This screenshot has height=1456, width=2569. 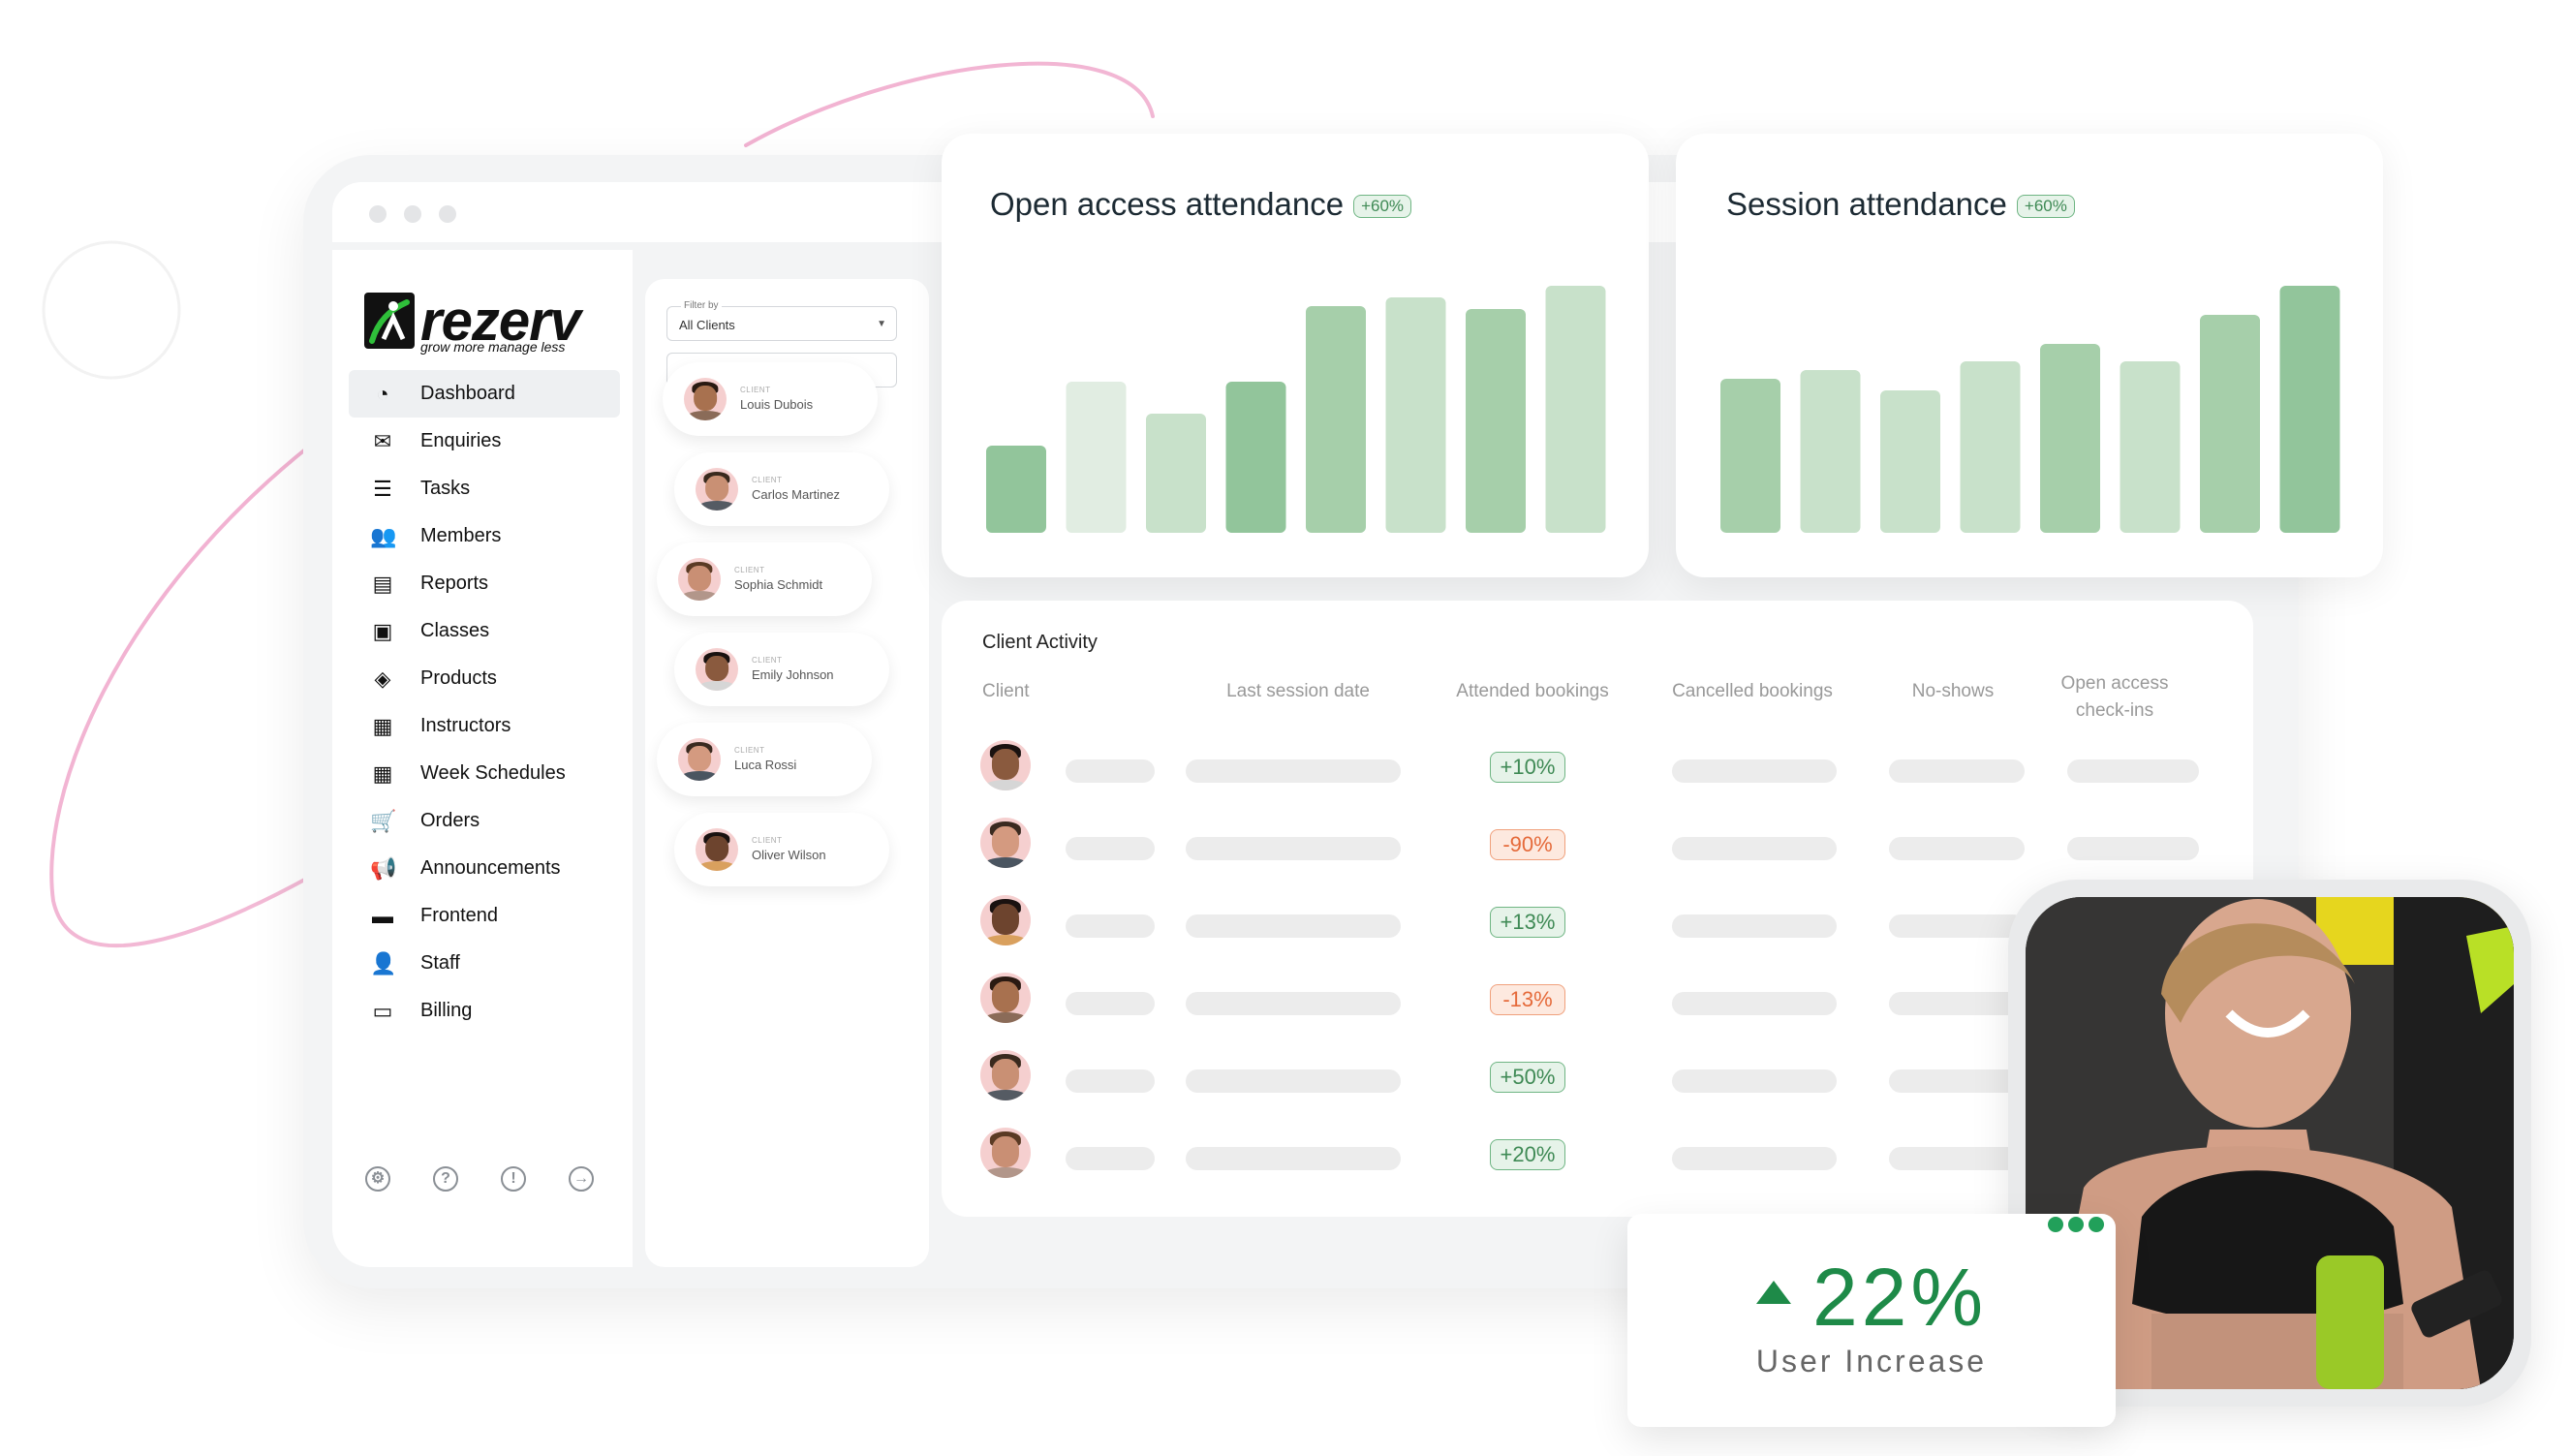 I want to click on brand-logo: rezerv grow more manage less, so click(x=480, y=323).